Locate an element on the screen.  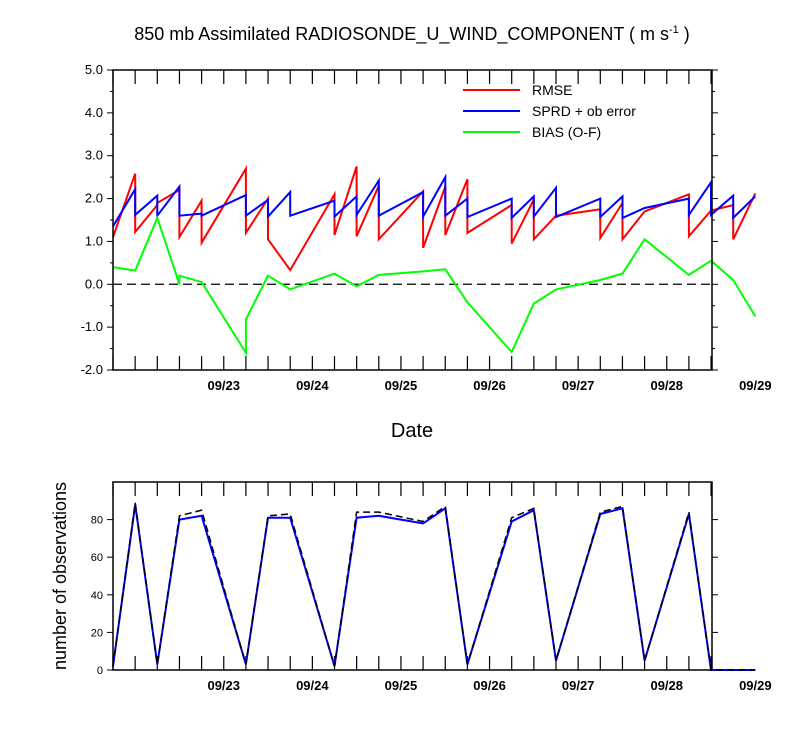
y-tick-label: 0 is located at coordinates (100, 671).